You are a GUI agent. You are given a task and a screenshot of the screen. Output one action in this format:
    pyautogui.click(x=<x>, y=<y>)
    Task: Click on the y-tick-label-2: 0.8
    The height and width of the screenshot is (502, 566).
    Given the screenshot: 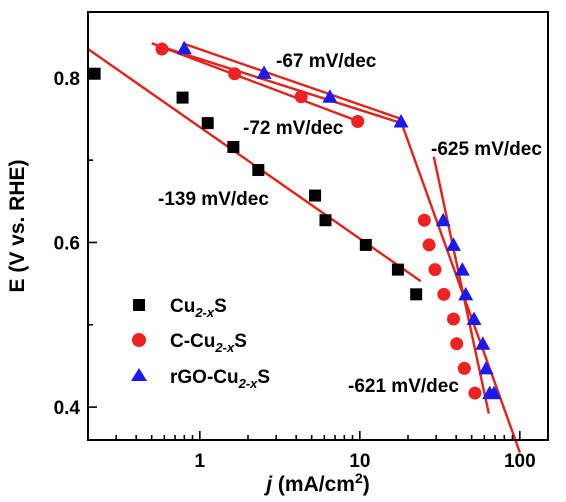 What is the action you would take?
    pyautogui.click(x=67, y=79)
    